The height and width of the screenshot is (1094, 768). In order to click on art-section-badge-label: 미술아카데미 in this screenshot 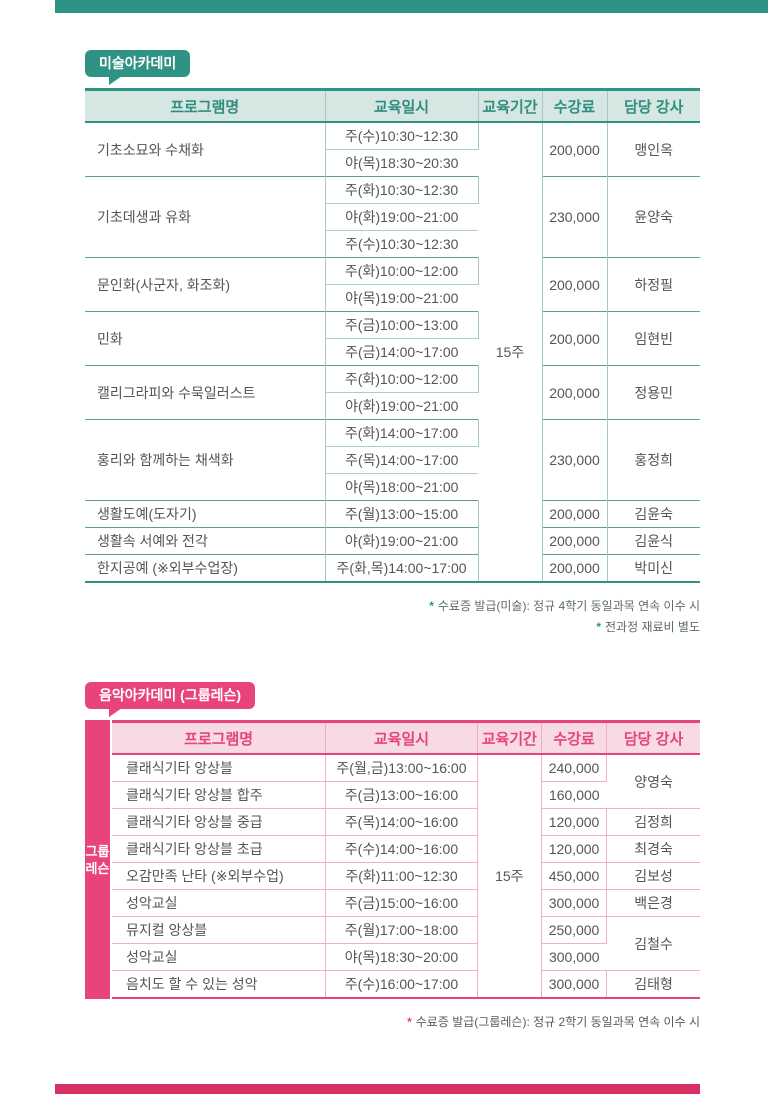, I will do `click(138, 63)`.